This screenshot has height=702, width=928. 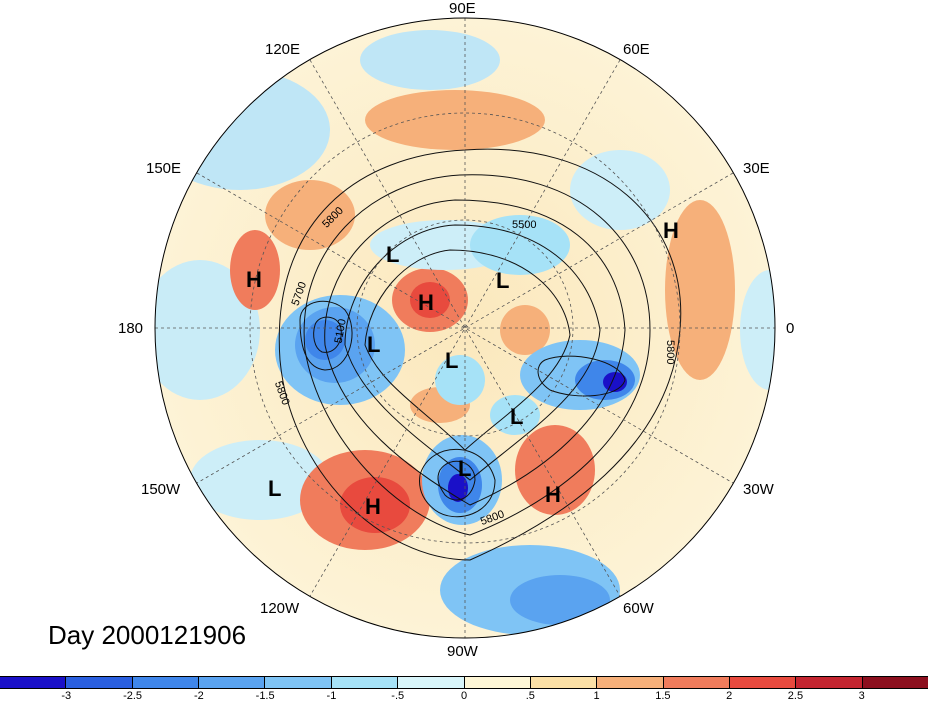 What do you see at coordinates (462, 651) in the screenshot?
I see `lon-label-90w: 90W` at bounding box center [462, 651].